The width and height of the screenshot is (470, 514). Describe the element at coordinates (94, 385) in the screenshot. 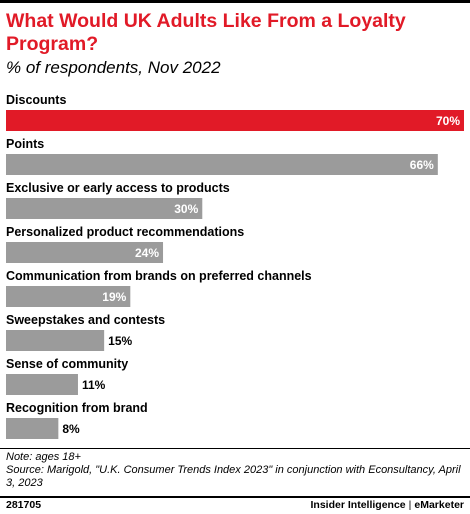

I see `value-label: 11%` at that location.